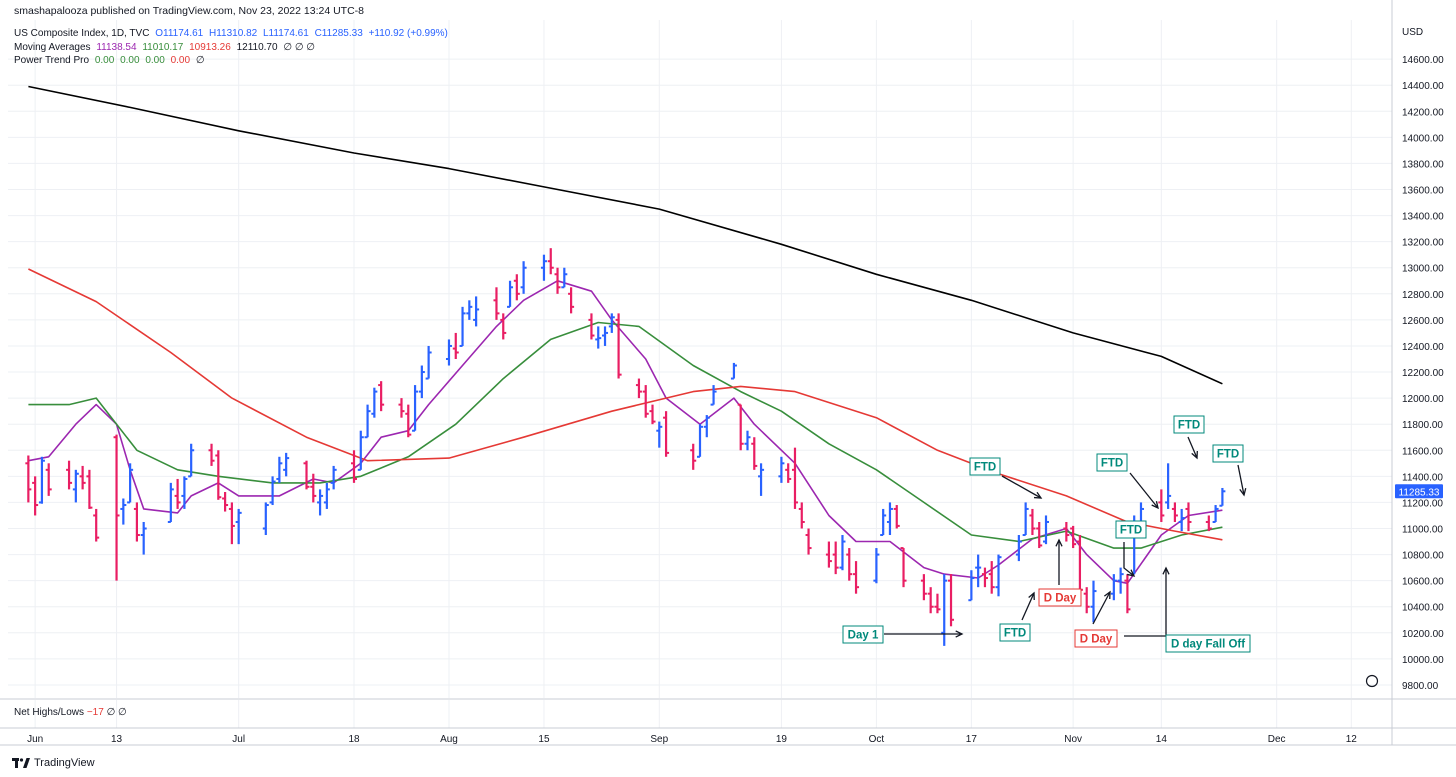 This screenshot has width=1456, height=777. Describe the element at coordinates (82, 33) in the screenshot. I see `symbol-name: US Composite Index, 1D, TVC` at that location.